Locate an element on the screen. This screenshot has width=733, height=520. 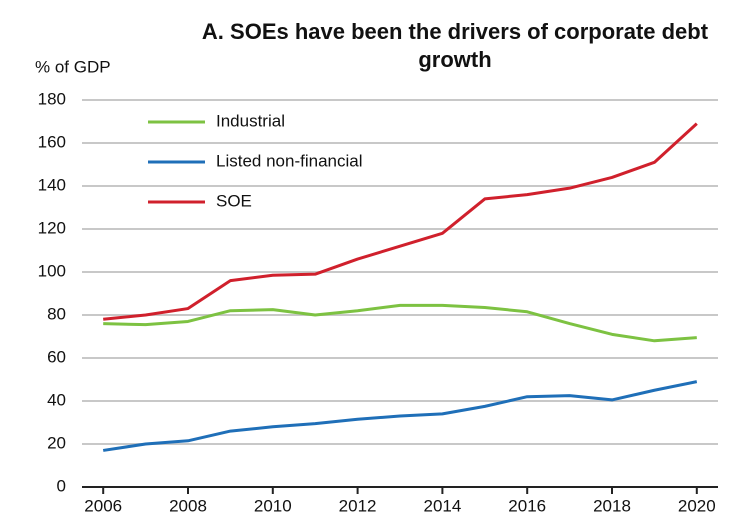
y-tick-label: 80 is located at coordinates (56, 313).